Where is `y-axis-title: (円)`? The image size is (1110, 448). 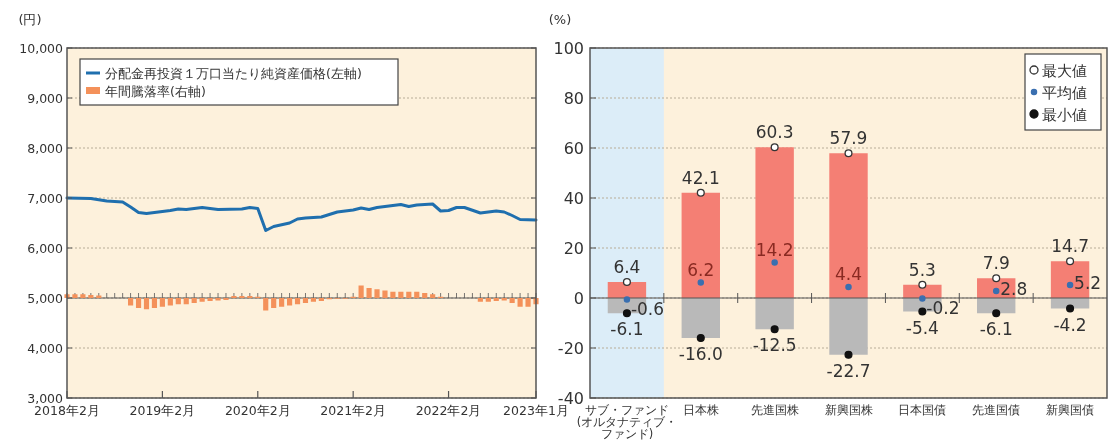 y-axis-title: (円) is located at coordinates (30, 19).